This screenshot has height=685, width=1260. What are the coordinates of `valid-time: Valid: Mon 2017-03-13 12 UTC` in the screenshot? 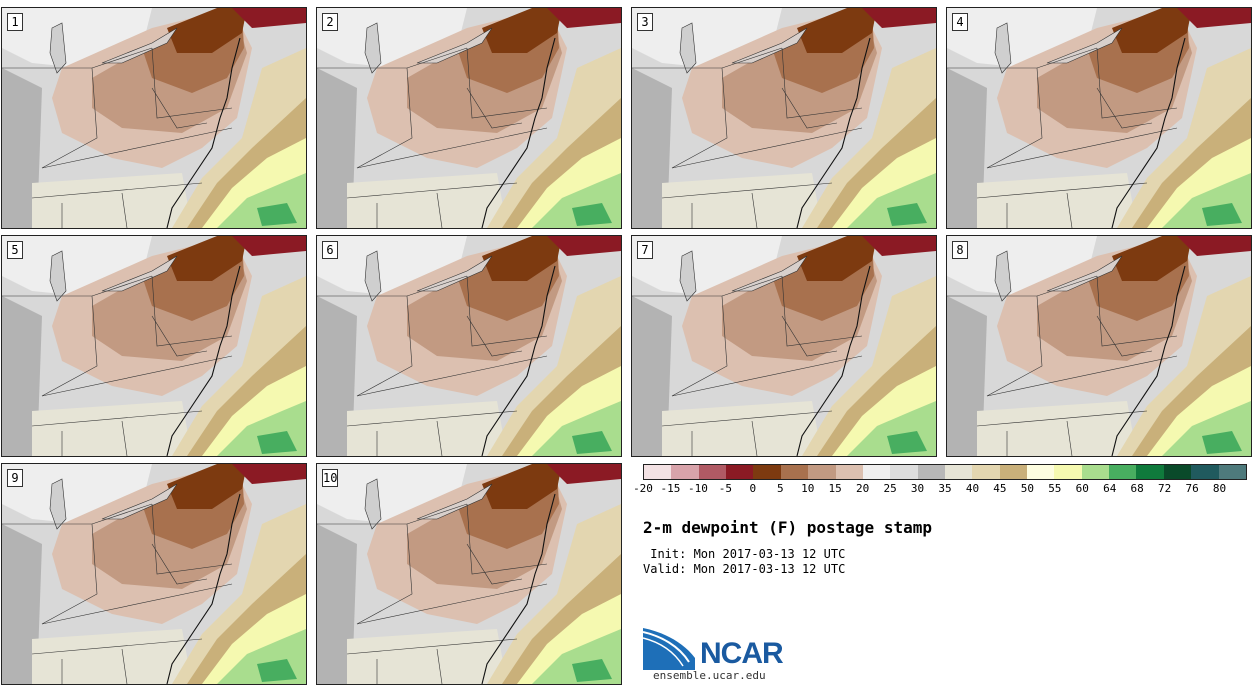 It's located at (744, 569).